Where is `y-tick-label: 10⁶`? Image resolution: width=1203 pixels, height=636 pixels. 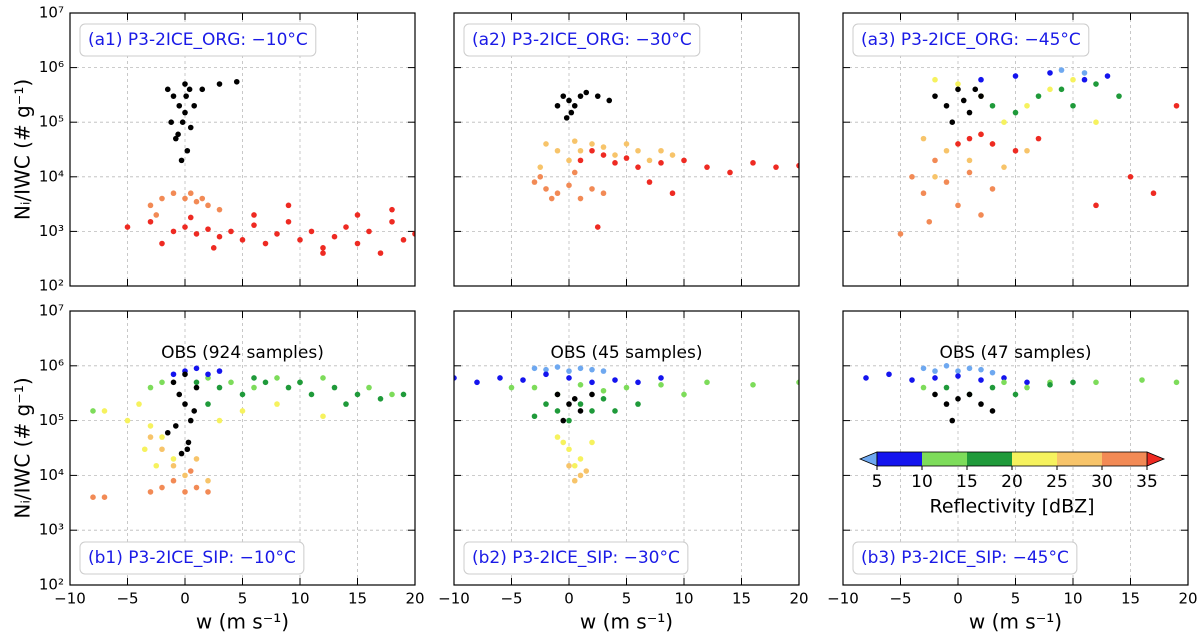
y-tick-label: 10⁶ is located at coordinates (51, 365).